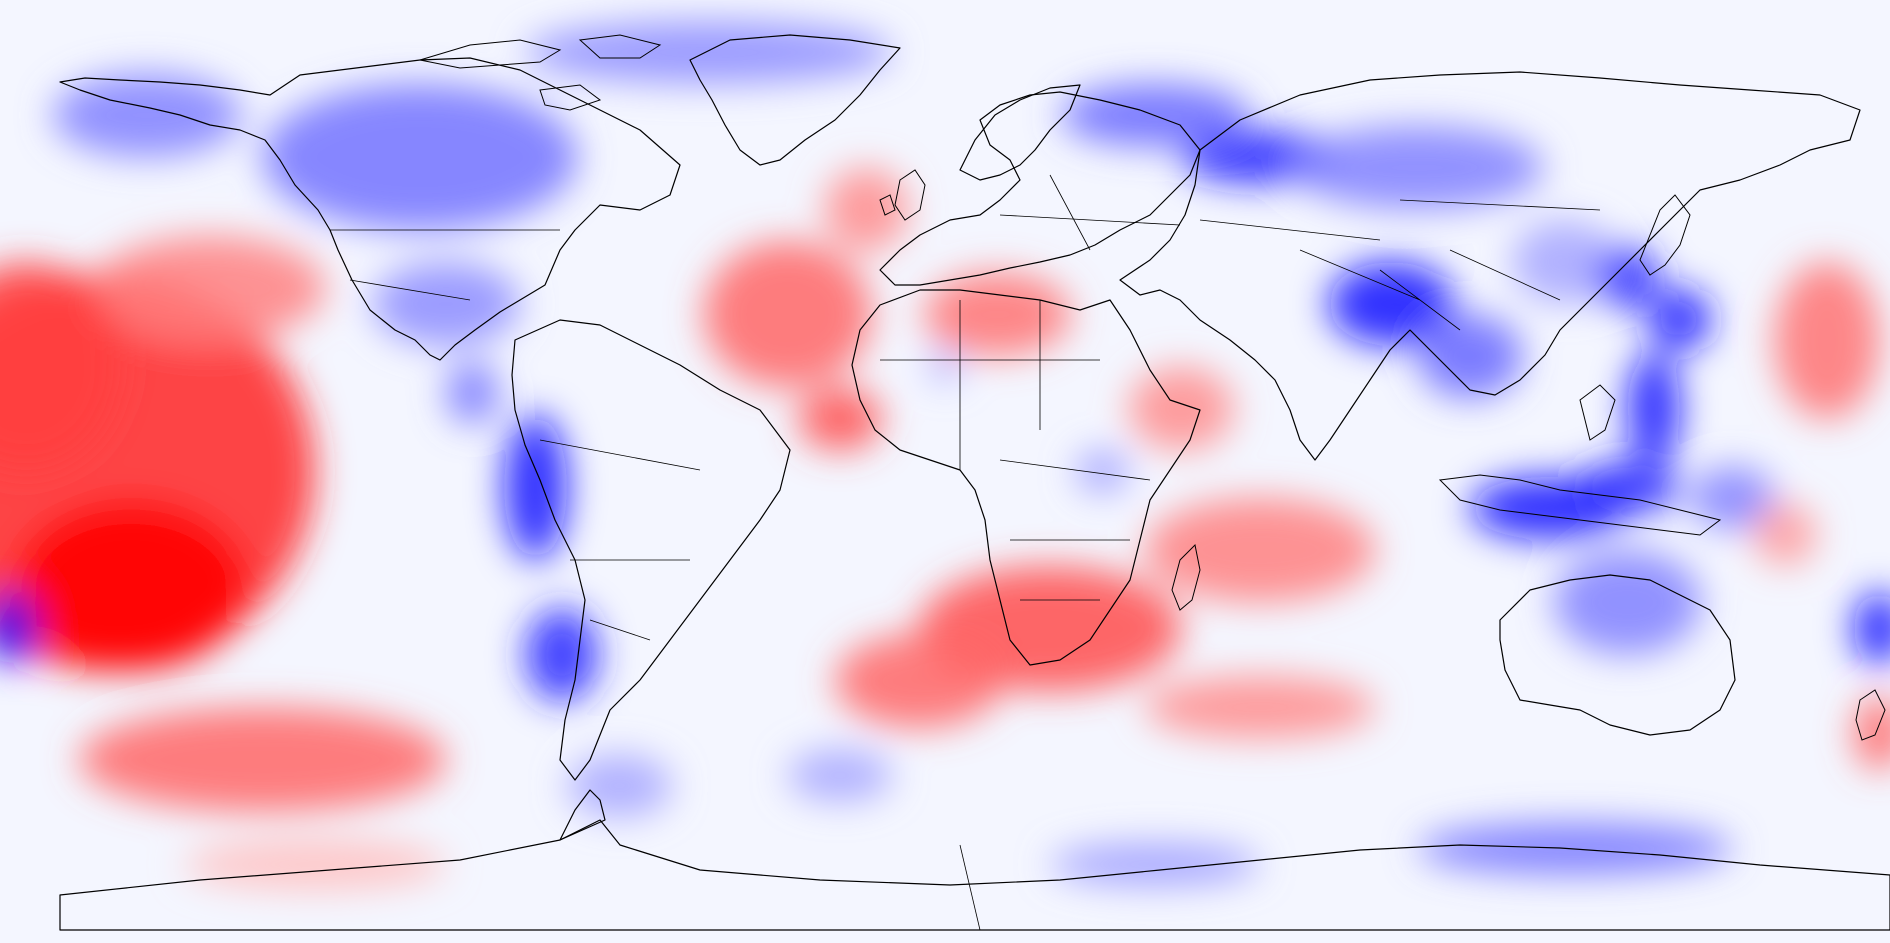 The width and height of the screenshot is (1890, 943). What do you see at coordinates (582, 815) in the screenshot?
I see `coastline-antarctic-peninsula` at bounding box center [582, 815].